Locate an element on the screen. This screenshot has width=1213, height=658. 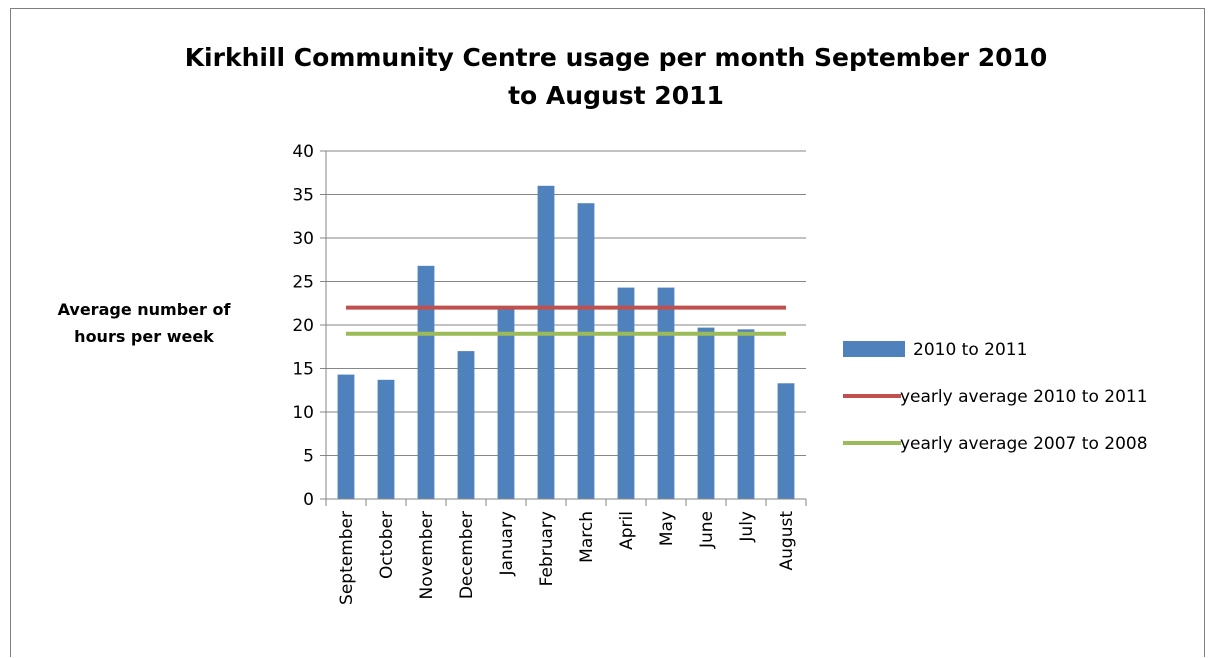
y-tick-label: 35 is located at coordinates (303, 196).